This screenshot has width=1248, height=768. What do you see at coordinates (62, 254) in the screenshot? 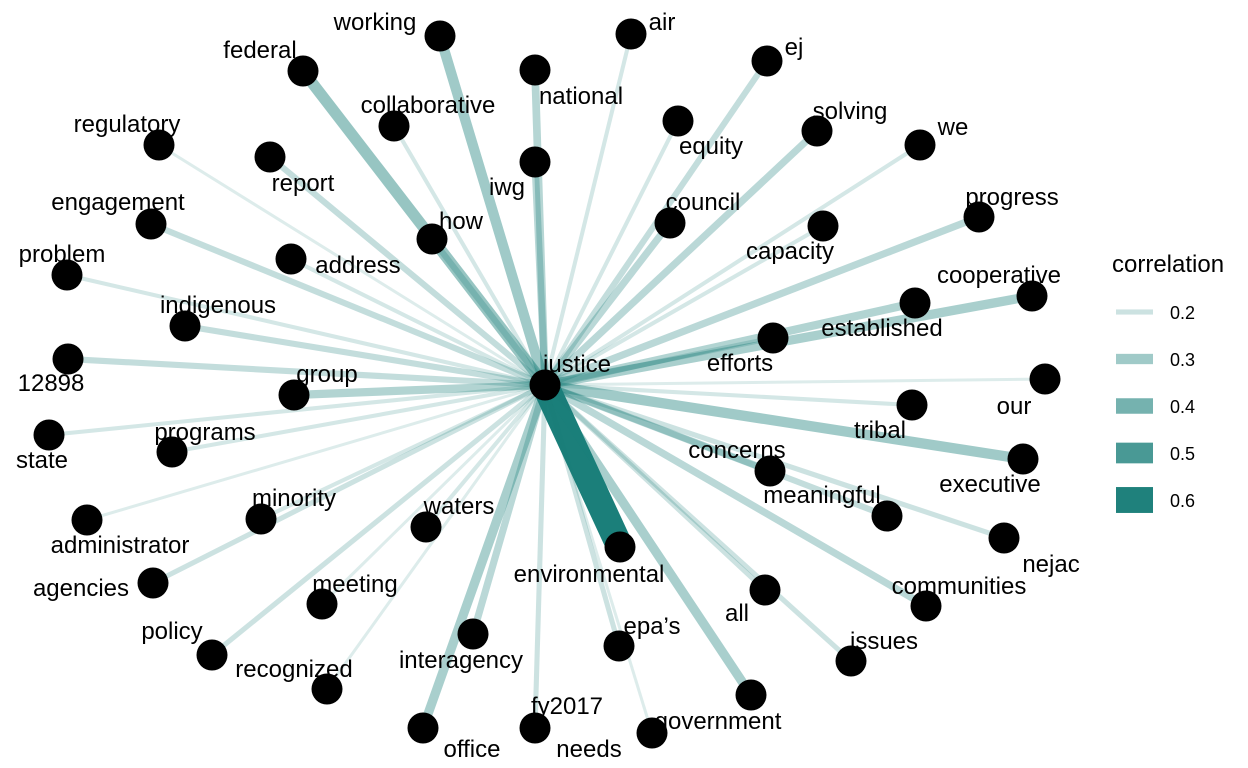
I see `node-label-problem: problem` at bounding box center [62, 254].